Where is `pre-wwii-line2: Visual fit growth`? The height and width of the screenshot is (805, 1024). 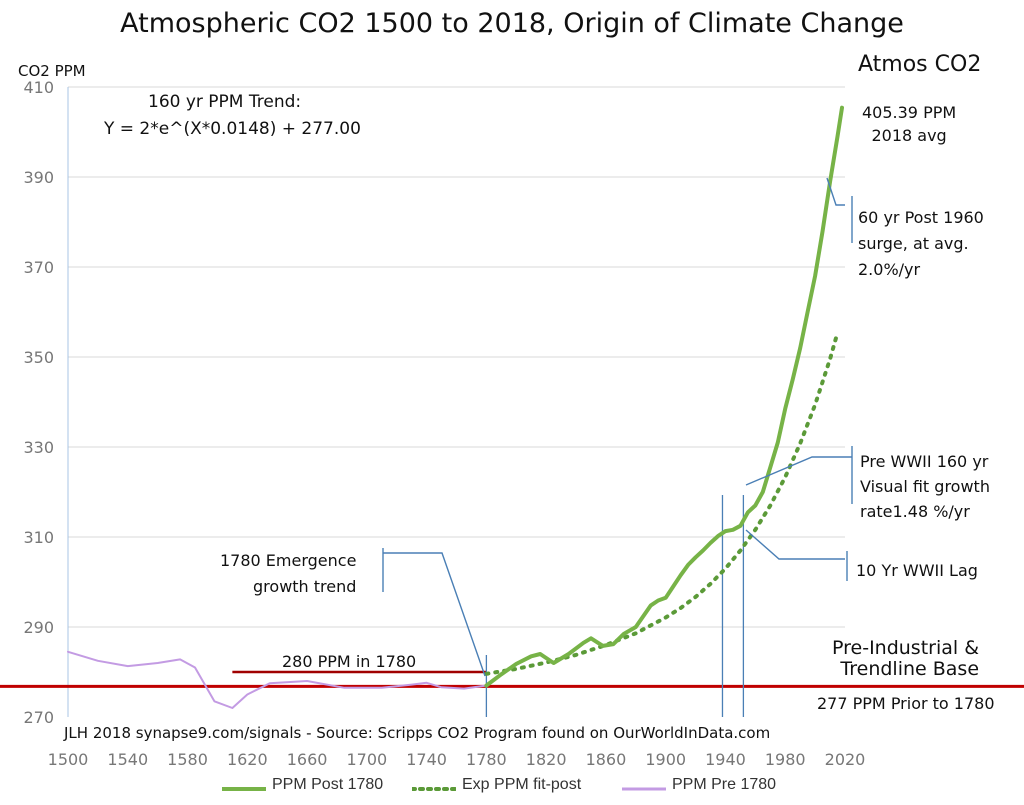
pre-wwii-line2: Visual fit growth is located at coordinates (925, 486).